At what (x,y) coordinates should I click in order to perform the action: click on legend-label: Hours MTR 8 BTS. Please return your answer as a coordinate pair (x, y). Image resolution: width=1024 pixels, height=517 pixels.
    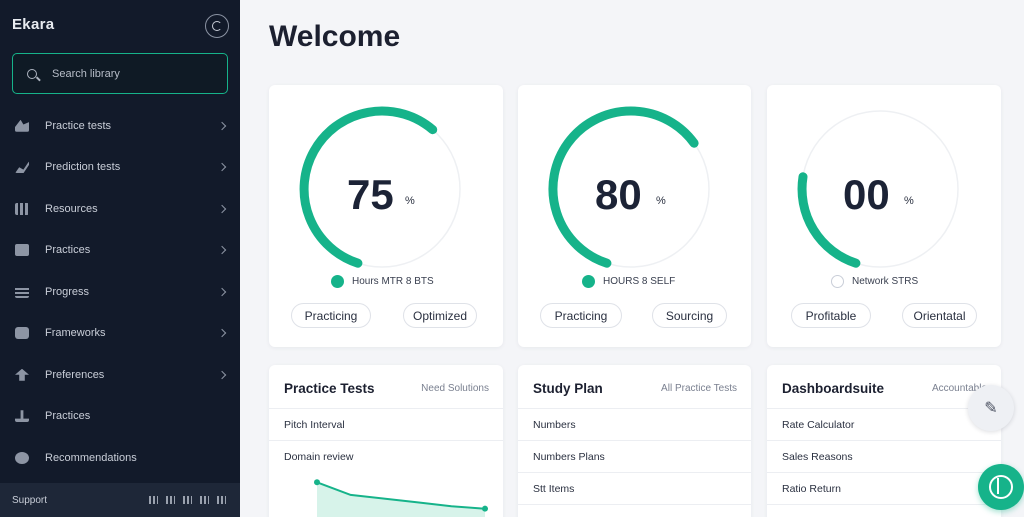
    Looking at the image, I should click on (393, 281).